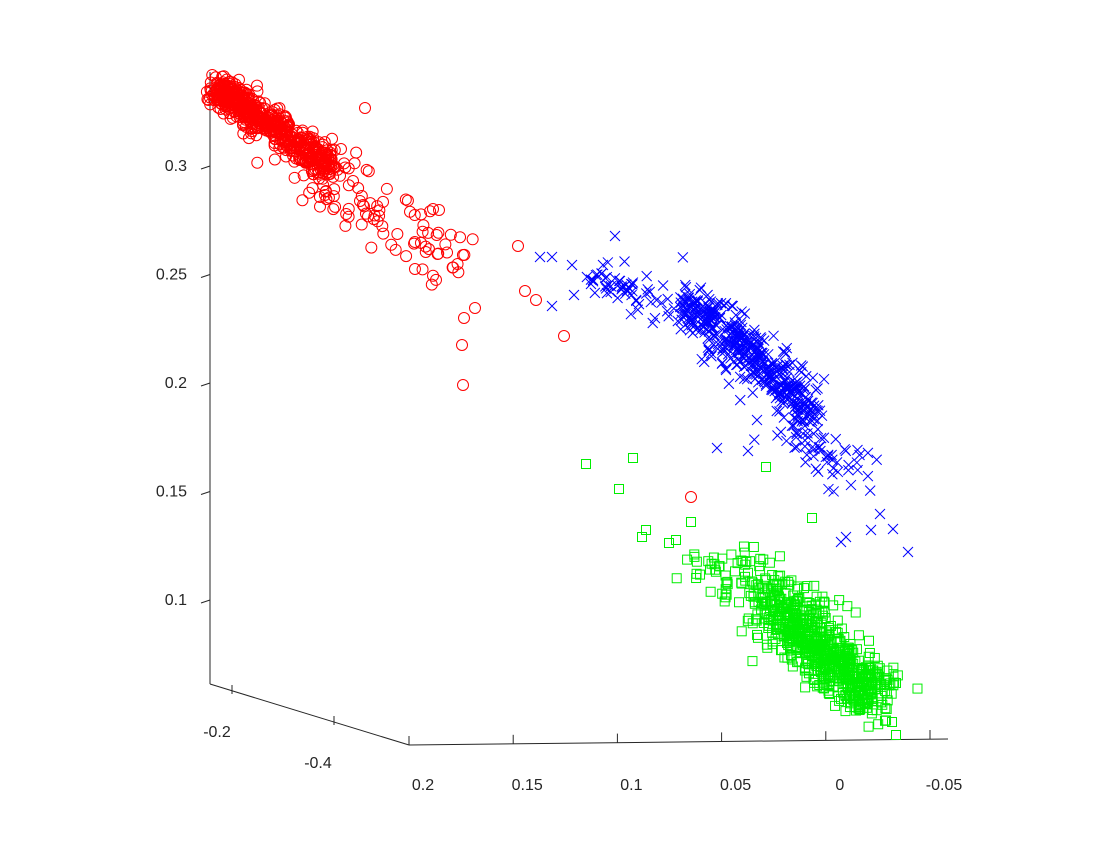 This screenshot has width=1120, height=845. I want to click on z-tick, so click(205, 276).